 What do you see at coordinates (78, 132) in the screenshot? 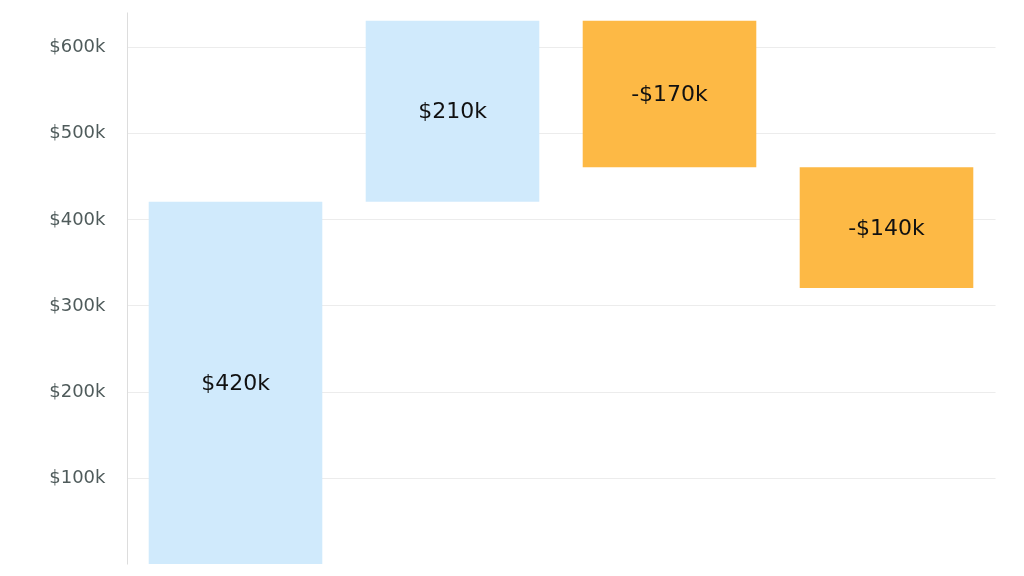
I see `y-tick-label: $500k` at bounding box center [78, 132].